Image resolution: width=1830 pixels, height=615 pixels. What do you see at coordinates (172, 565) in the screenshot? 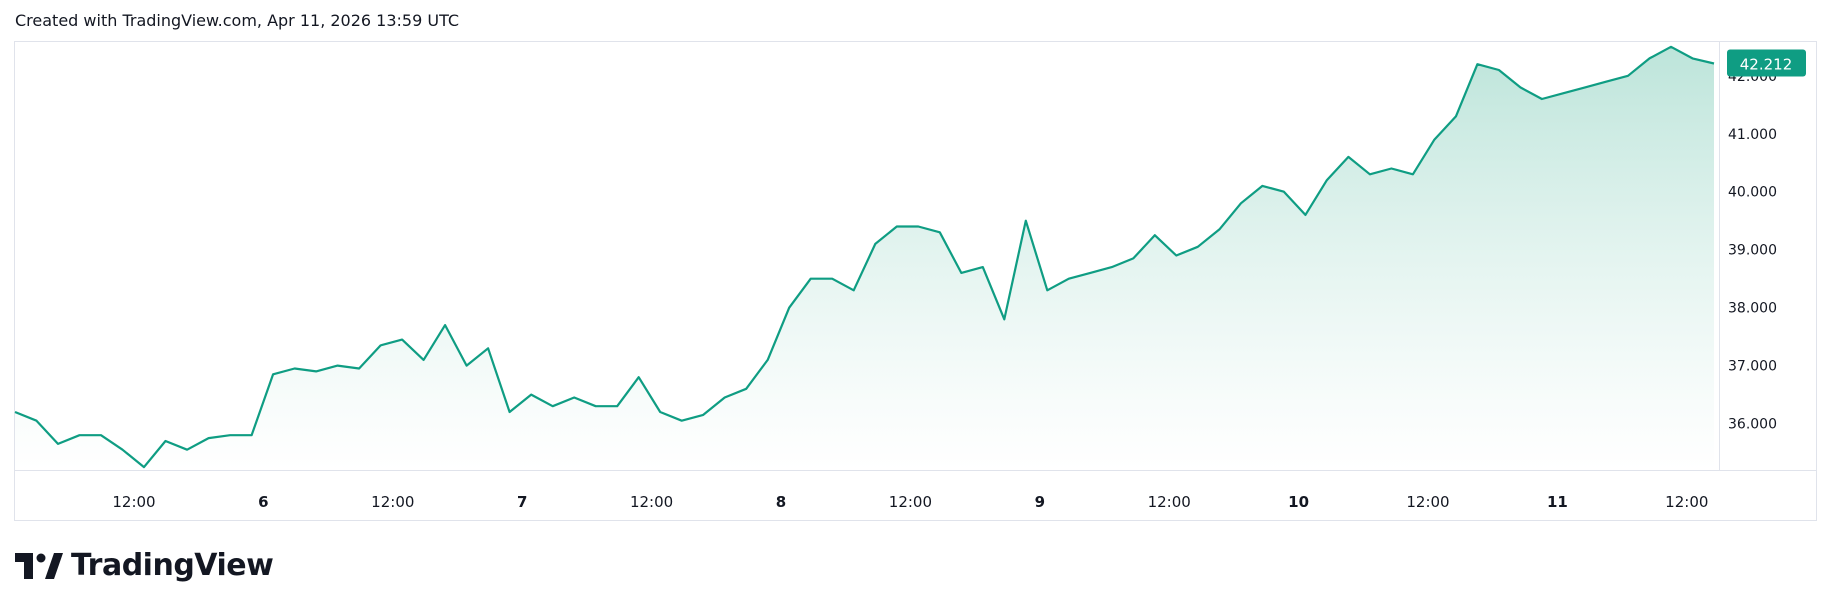
I see `tradingview-logo-text: TradingView` at bounding box center [172, 565].